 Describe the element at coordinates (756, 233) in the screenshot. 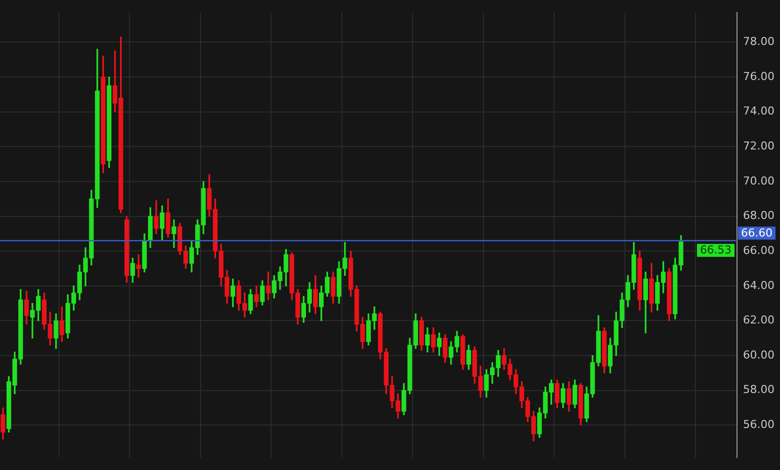

I see `ref-line-label: 66.60` at that location.